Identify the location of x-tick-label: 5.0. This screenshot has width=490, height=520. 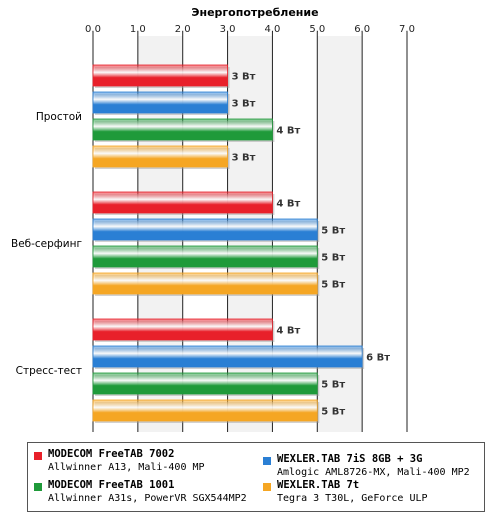
(317, 29).